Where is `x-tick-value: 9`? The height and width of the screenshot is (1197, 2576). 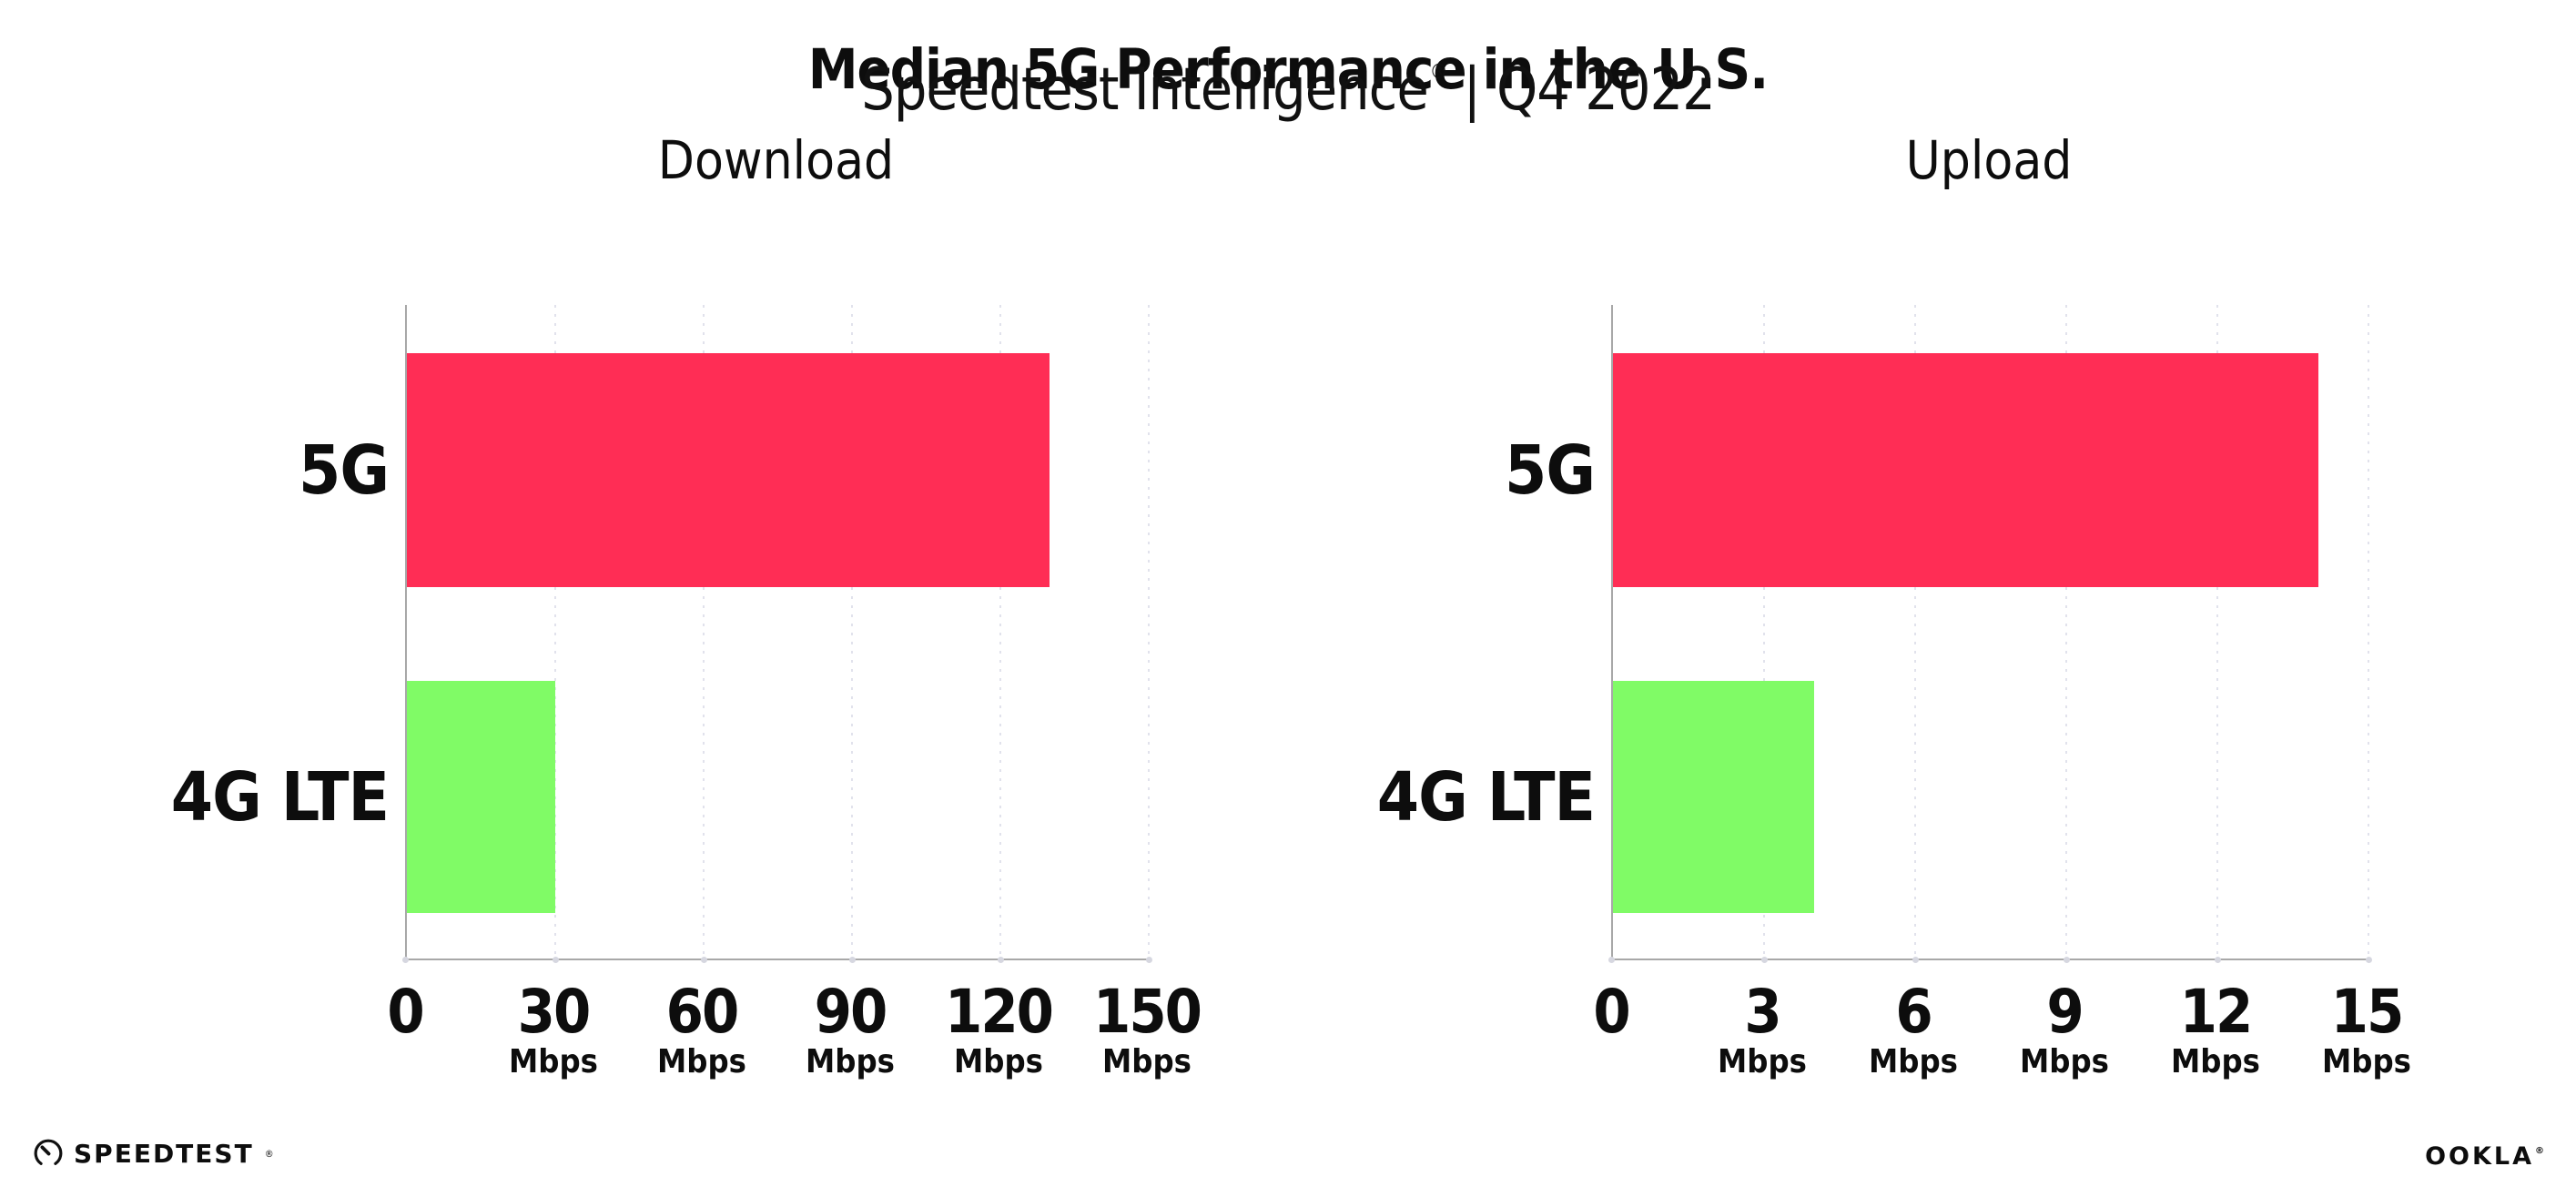
x-tick-value: 9 is located at coordinates (2065, 1012).